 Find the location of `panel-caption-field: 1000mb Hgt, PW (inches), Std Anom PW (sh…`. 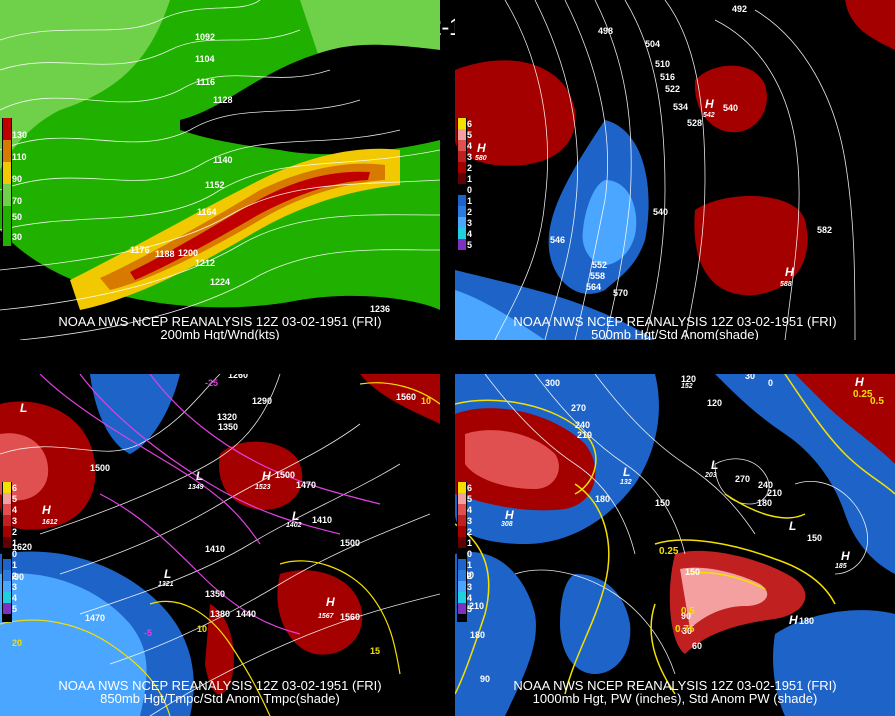

panel-caption-field: 1000mb Hgt, PW (inches), Std Anom PW (sh… is located at coordinates (675, 698).